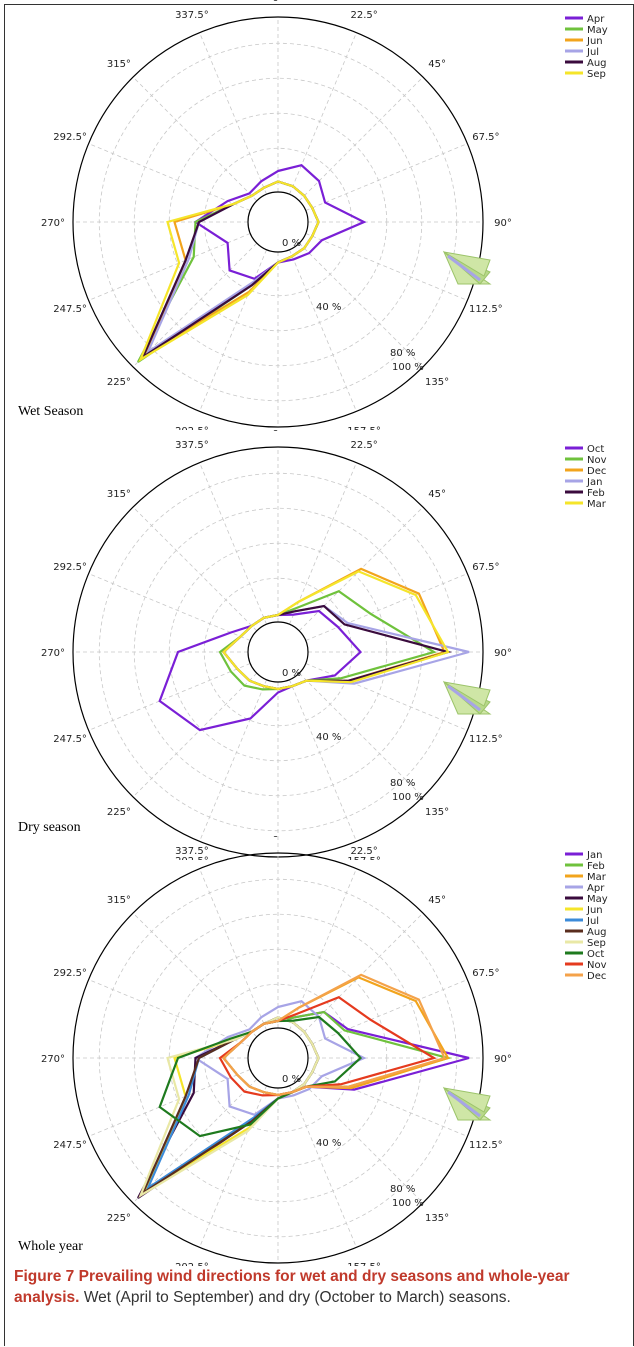 The width and height of the screenshot is (634, 1347). Describe the element at coordinates (503, 223) in the screenshot. I see `direction-label: 90°` at that location.